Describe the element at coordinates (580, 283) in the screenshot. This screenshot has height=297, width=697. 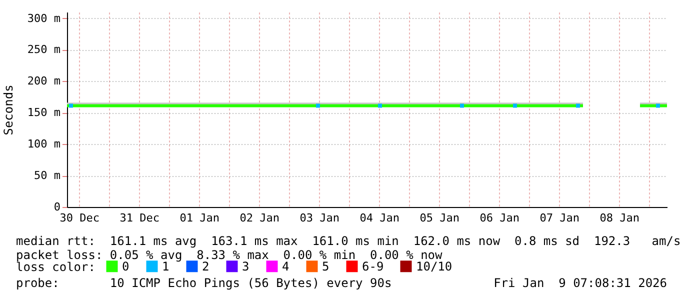
I see `text: Fri Jan 9 07:08:31 2026` at that location.